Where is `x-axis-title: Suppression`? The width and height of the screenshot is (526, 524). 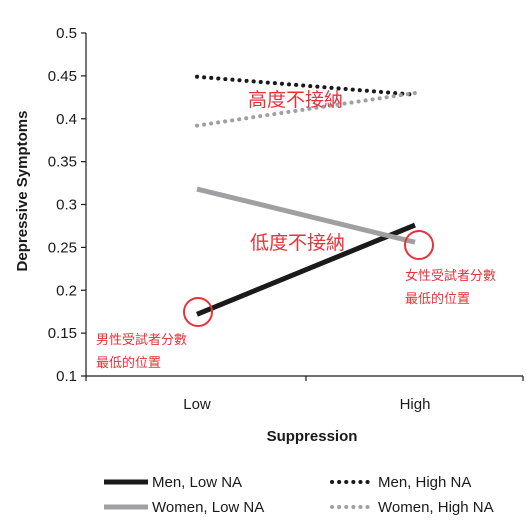 x-axis-title: Suppression is located at coordinates (312, 436).